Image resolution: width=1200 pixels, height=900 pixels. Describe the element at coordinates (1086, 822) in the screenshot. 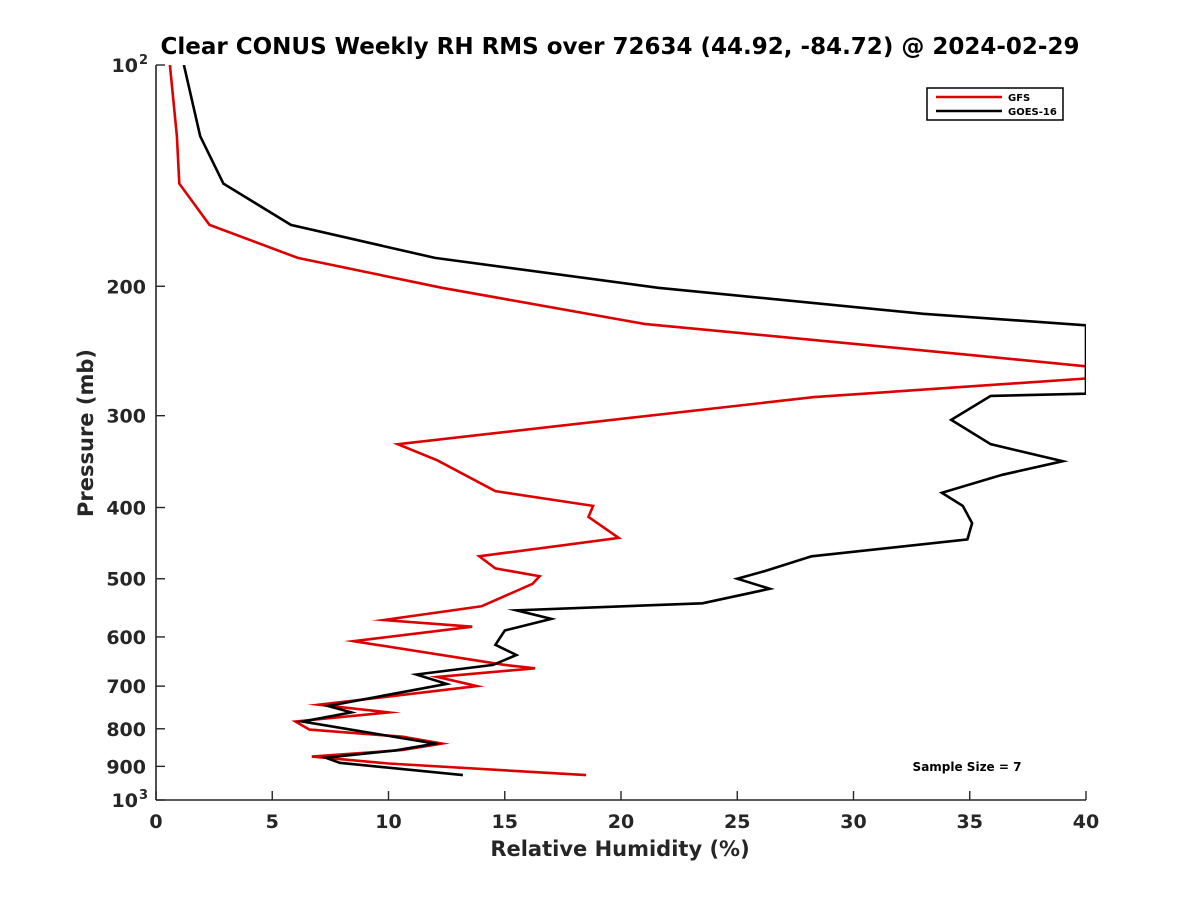

I see `x-tick-label: 40` at that location.